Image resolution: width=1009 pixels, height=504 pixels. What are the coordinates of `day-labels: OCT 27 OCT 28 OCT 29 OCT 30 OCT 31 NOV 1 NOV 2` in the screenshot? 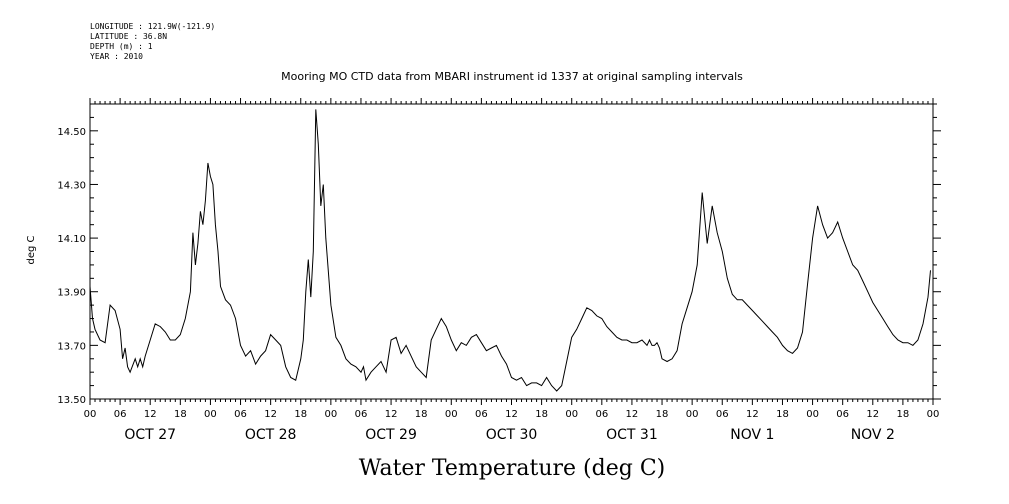 It's located at (509, 435).